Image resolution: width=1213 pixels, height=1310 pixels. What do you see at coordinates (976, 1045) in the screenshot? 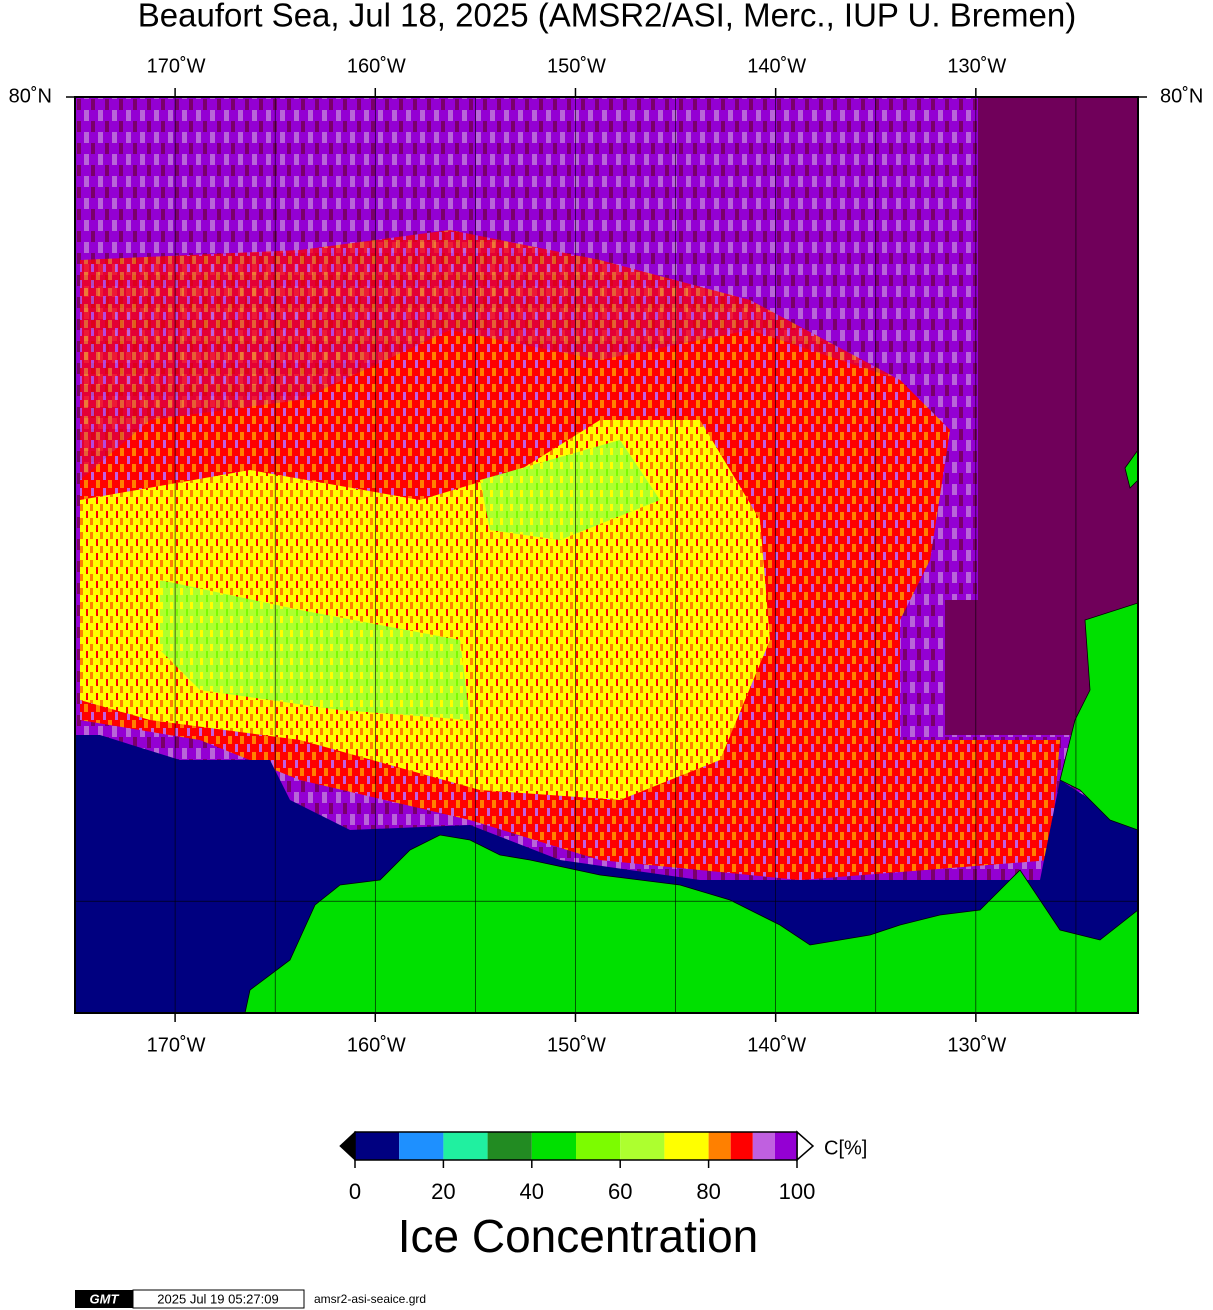
I see `x-tick-label-bottom: 130˚W` at bounding box center [976, 1045].